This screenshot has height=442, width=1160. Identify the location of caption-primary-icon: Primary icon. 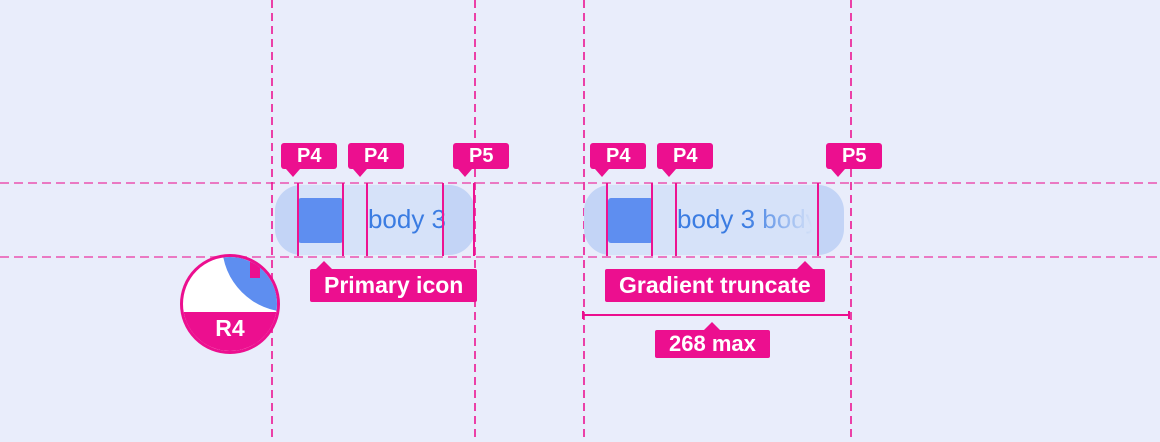
(394, 281).